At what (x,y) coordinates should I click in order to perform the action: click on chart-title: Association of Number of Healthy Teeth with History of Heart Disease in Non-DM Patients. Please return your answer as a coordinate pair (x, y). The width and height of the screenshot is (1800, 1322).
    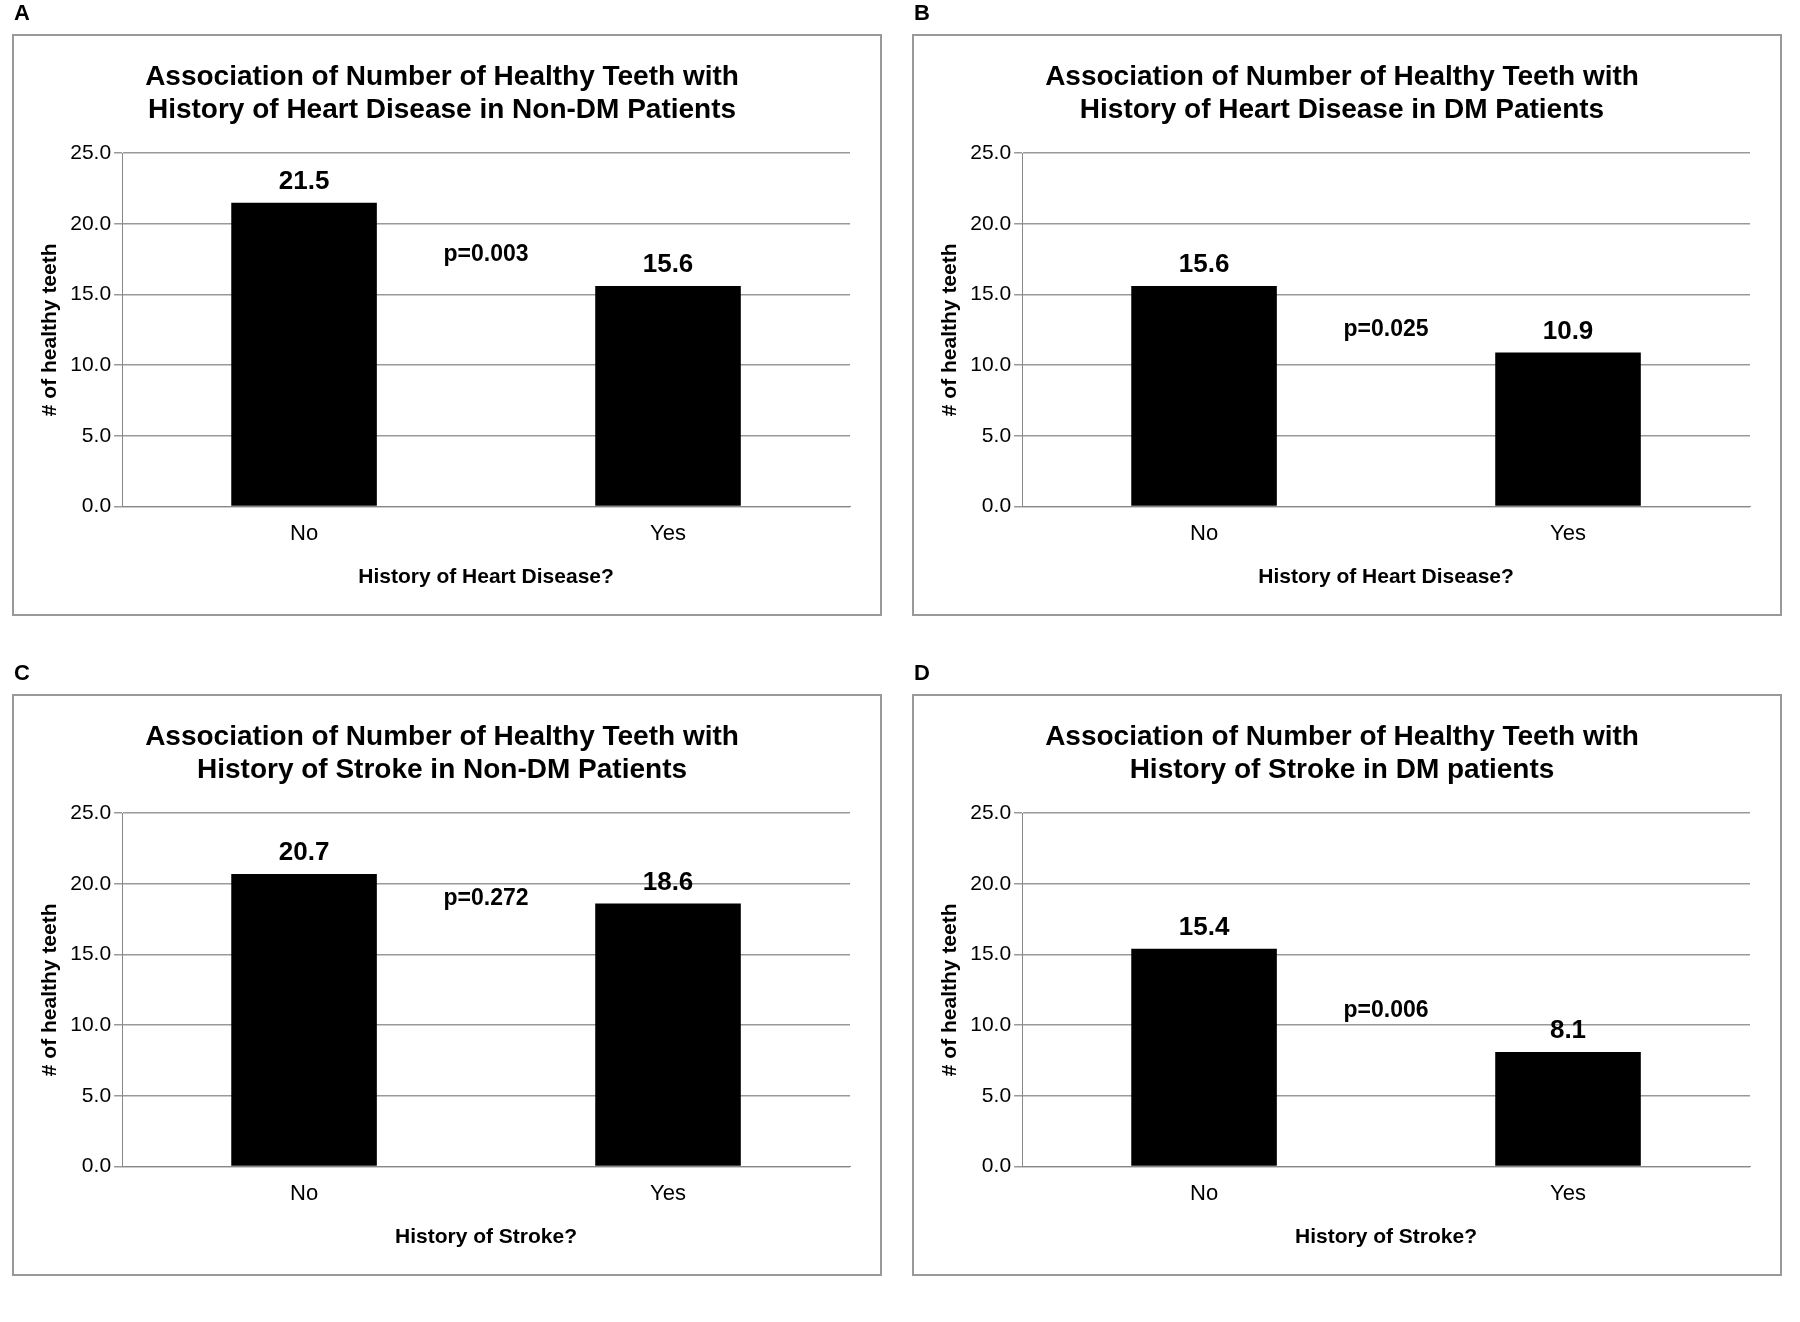
    Looking at the image, I should click on (442, 92).